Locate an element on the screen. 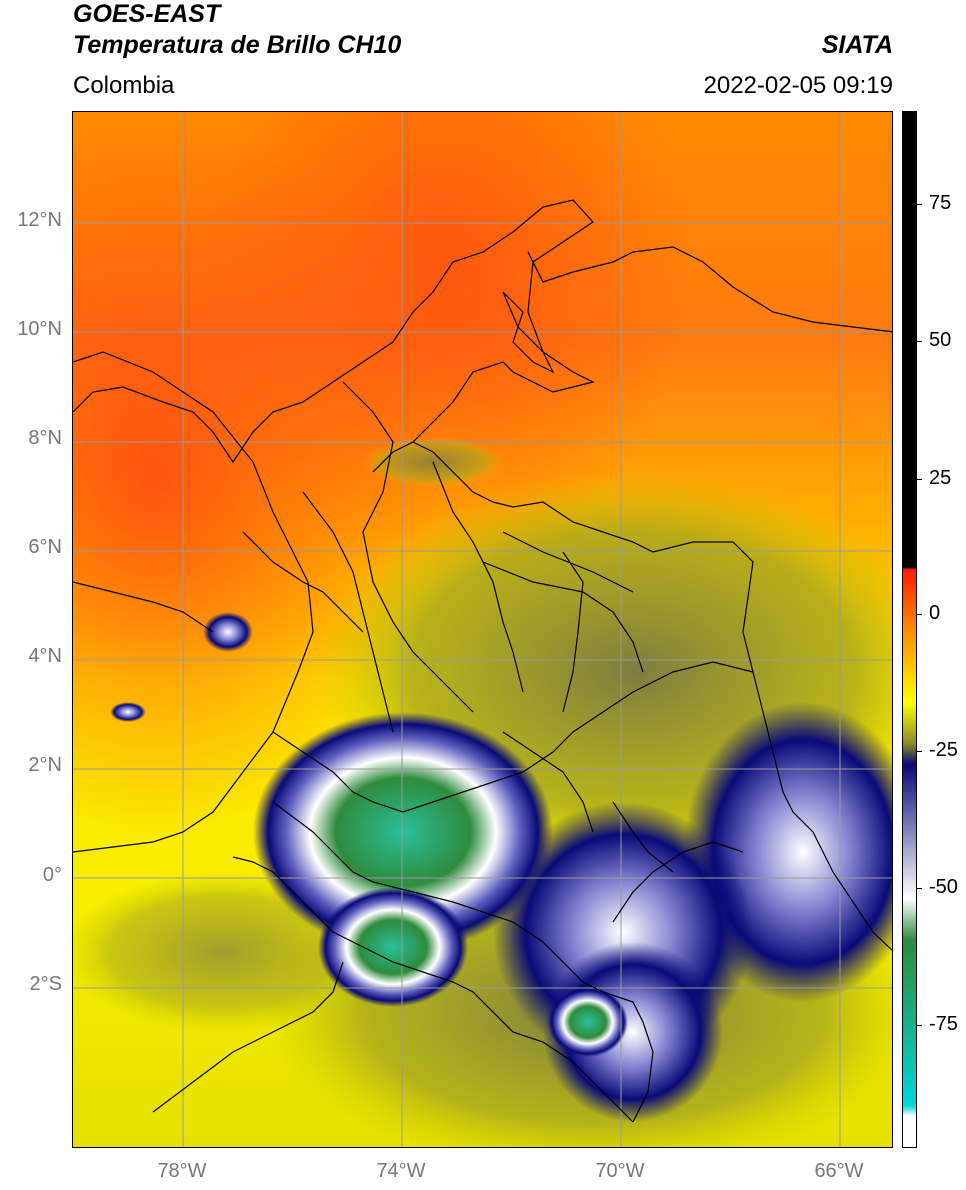 The width and height of the screenshot is (966, 1190). venezuela-border is located at coordinates (613, 637).